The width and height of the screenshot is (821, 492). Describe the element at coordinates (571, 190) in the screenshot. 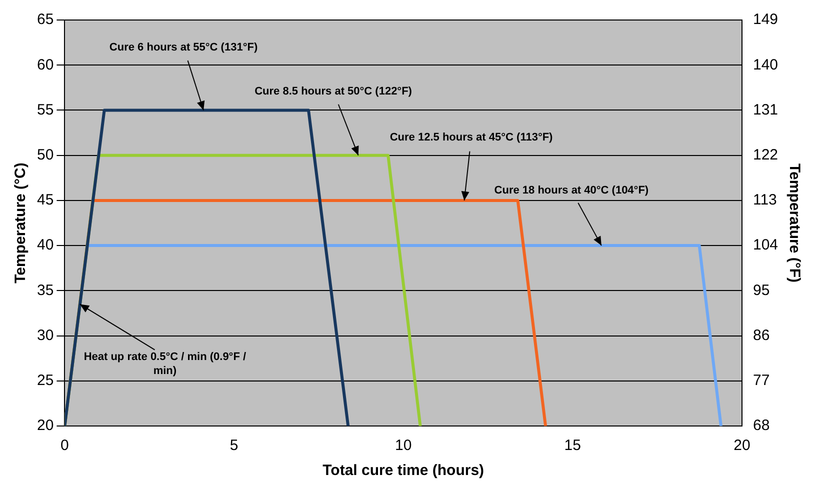

I see `annotation: Cure 18 hours at 40°C (104°F)` at that location.